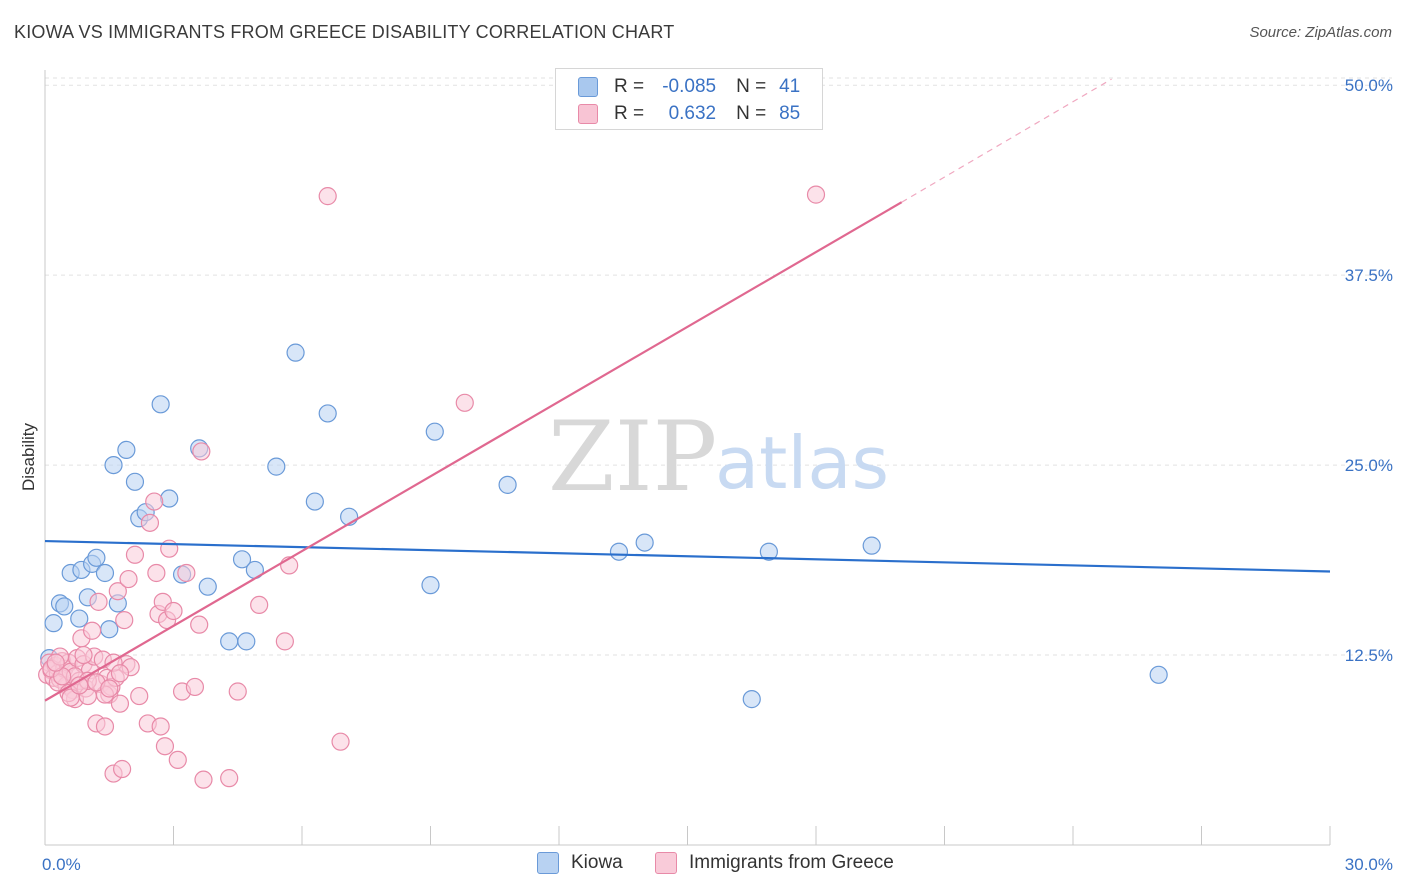  I want to click on bottom-legend-kiowa: Kiowa, so click(580, 863).